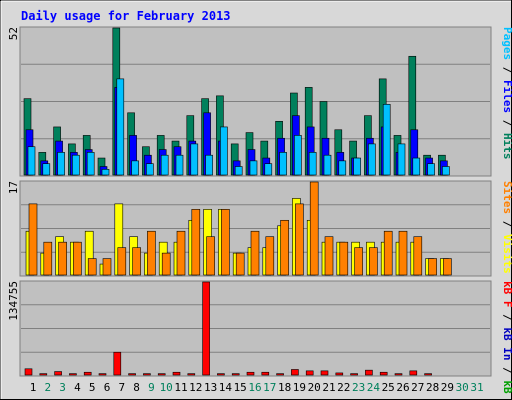 The image size is (512, 400). I want to click on x-tick-label: 27, so click(417, 387).